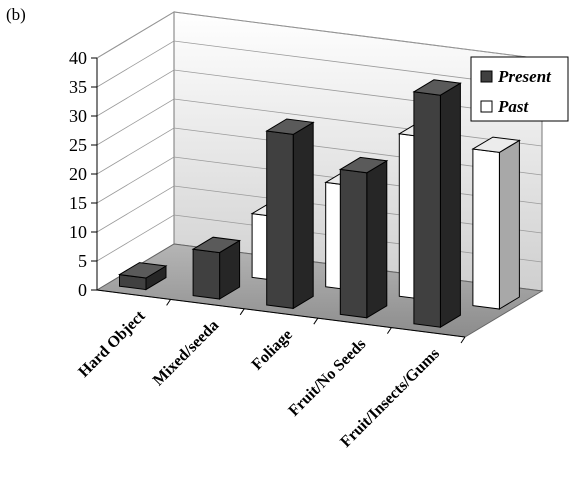 The width and height of the screenshot is (570, 488). Describe the element at coordinates (16, 14) in the screenshot. I see `panel-label: (b)` at that location.